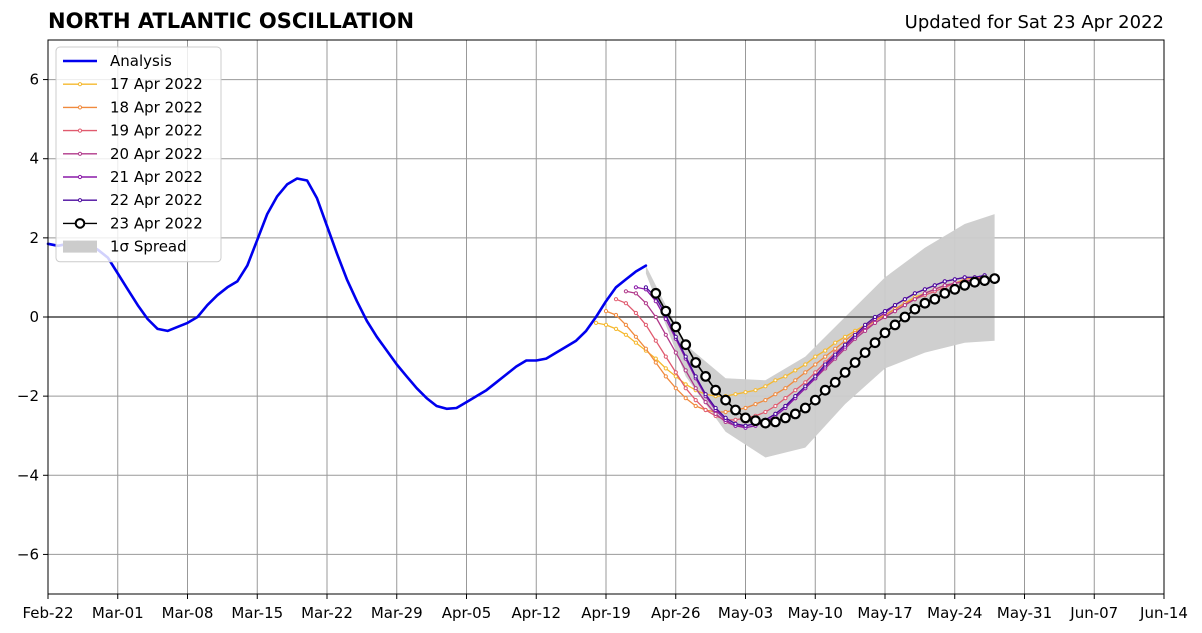 The height and width of the screenshot is (633, 1202). Describe the element at coordinates (676, 613) in the screenshot. I see `x-tick-label: Apr-26` at that location.